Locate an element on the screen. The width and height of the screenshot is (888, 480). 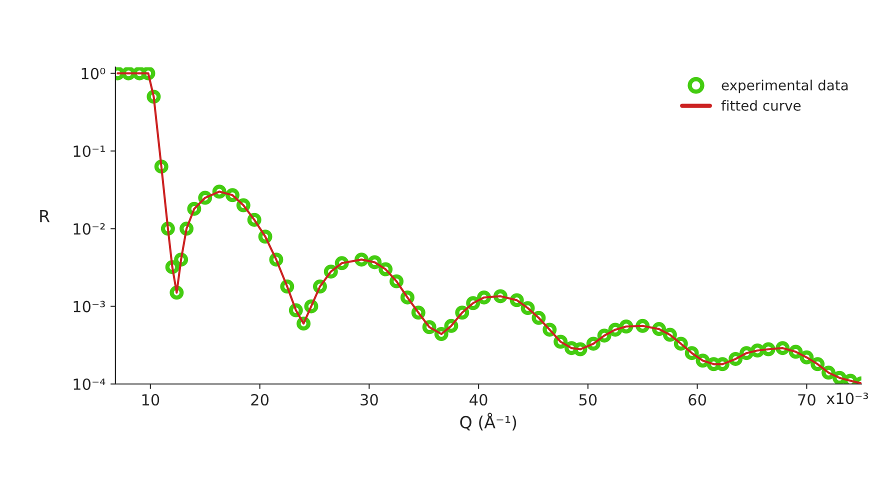
y-axis-title: R is located at coordinates (45, 216).